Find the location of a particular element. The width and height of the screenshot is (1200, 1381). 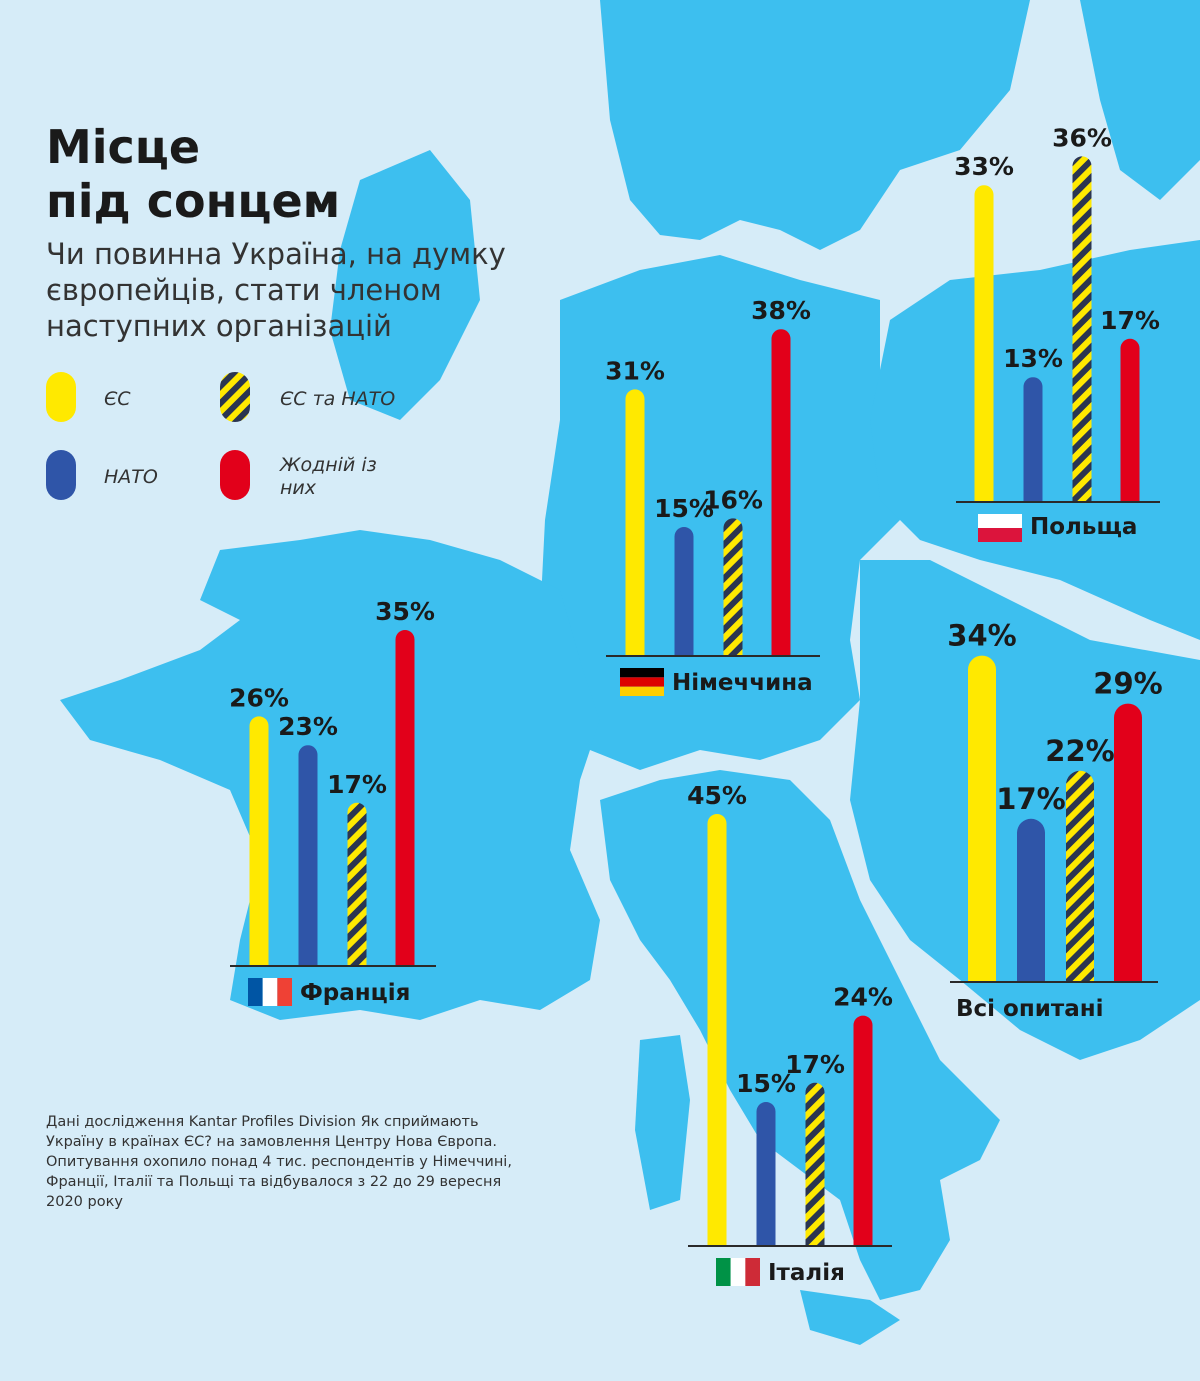

data-label-nato: 13% is located at coordinates (1033, 358).